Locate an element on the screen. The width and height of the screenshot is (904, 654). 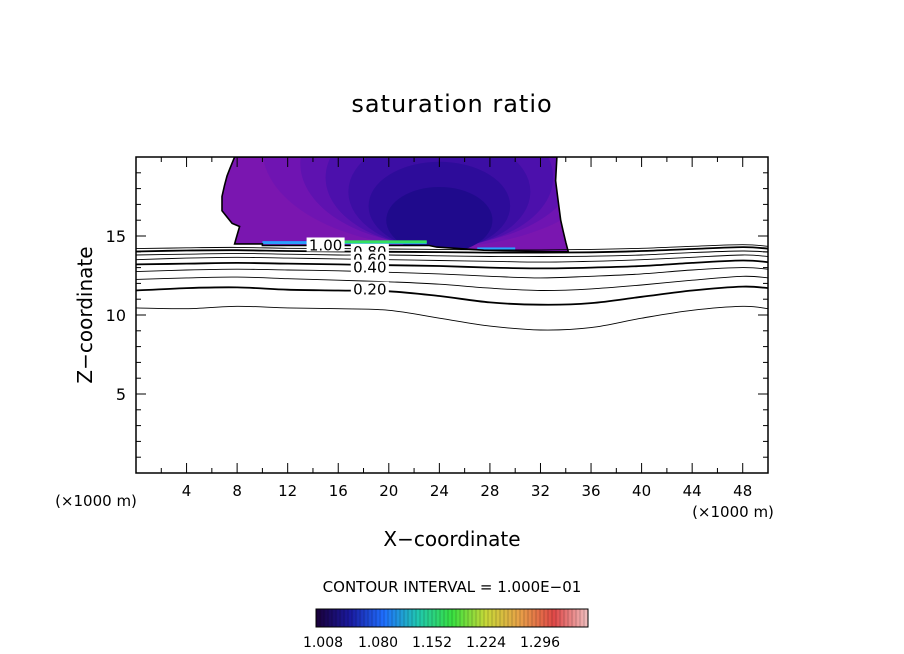
x-tick-label: 4 is located at coordinates (187, 491).